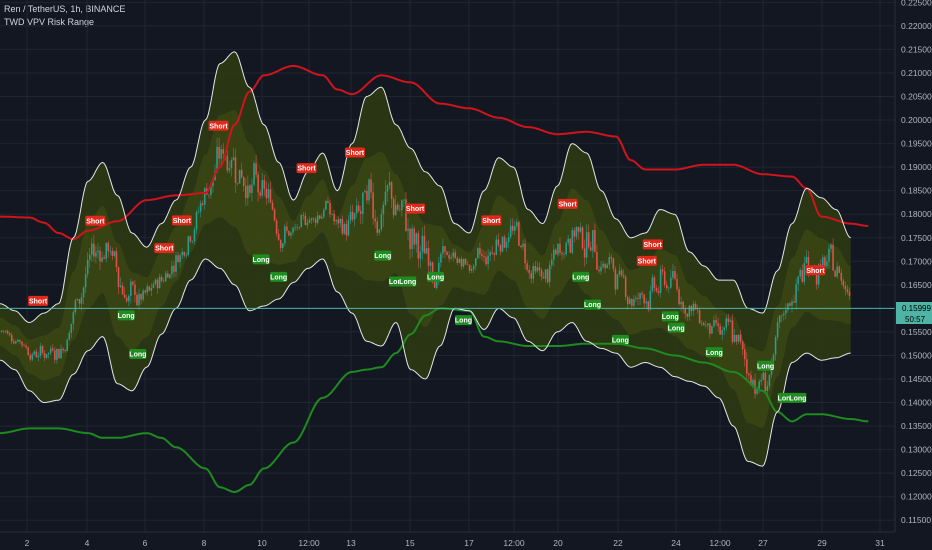  I want to click on y-tick-label: 0.14000, so click(916, 403).